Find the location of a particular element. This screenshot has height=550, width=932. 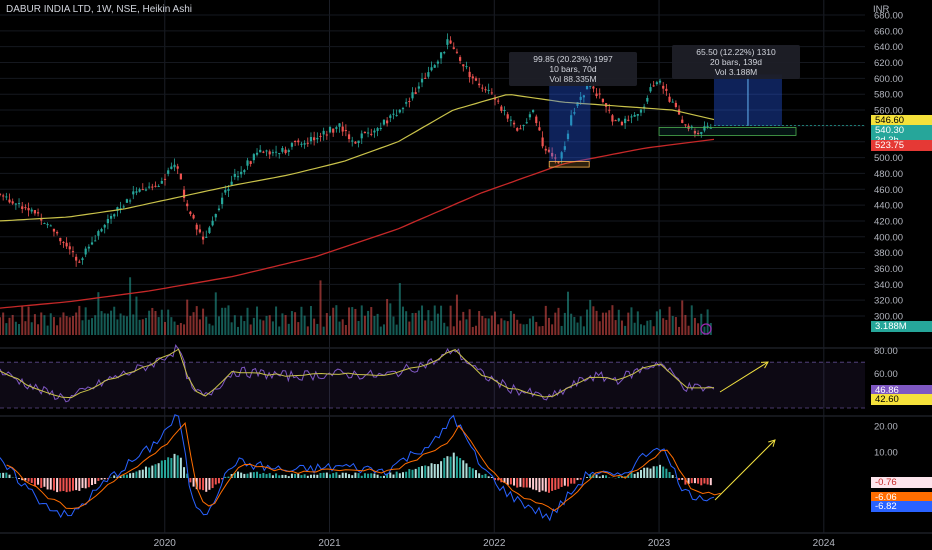

rsi-ma-badge: 42.60 is located at coordinates (901, 399).